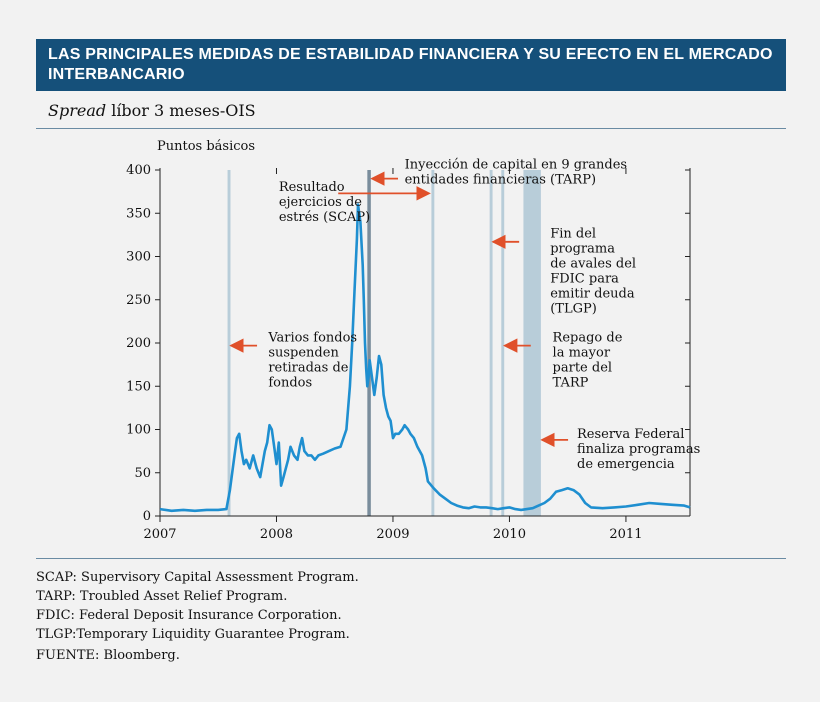 The image size is (820, 702). Describe the element at coordinates (582, 248) in the screenshot. I see `annotation-line: programa` at that location.